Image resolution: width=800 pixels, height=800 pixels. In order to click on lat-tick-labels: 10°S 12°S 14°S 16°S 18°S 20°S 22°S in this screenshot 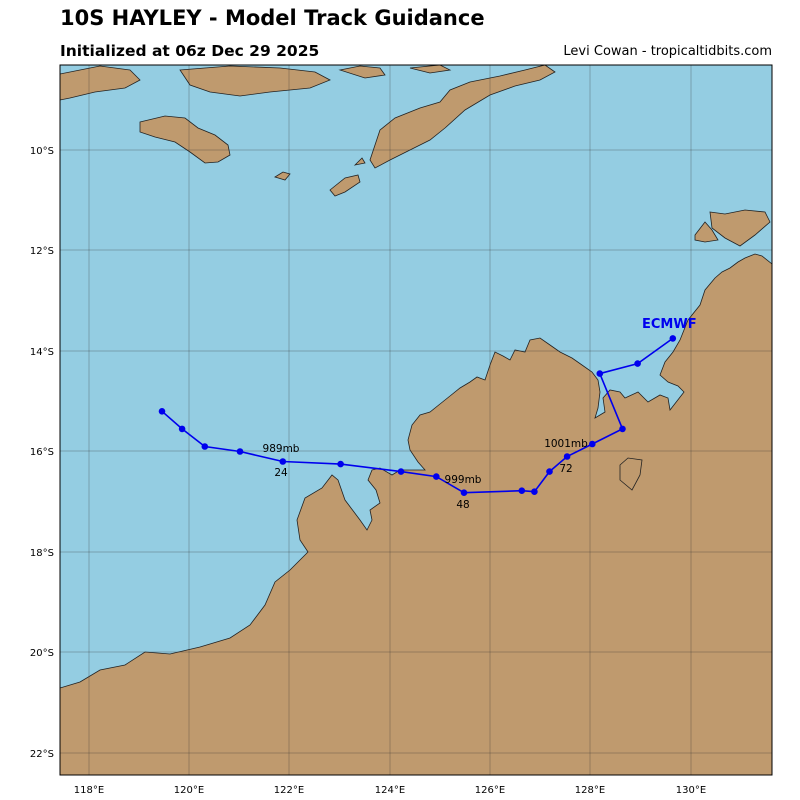, I will do `click(42, 453)`.